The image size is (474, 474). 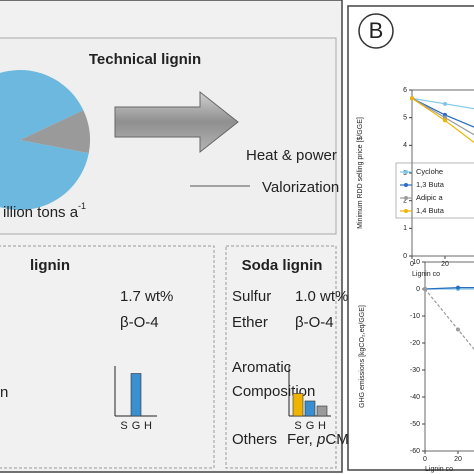 What do you see at coordinates (50, 265) in the screenshot?
I see `kraft-title: lignin` at bounding box center [50, 265].